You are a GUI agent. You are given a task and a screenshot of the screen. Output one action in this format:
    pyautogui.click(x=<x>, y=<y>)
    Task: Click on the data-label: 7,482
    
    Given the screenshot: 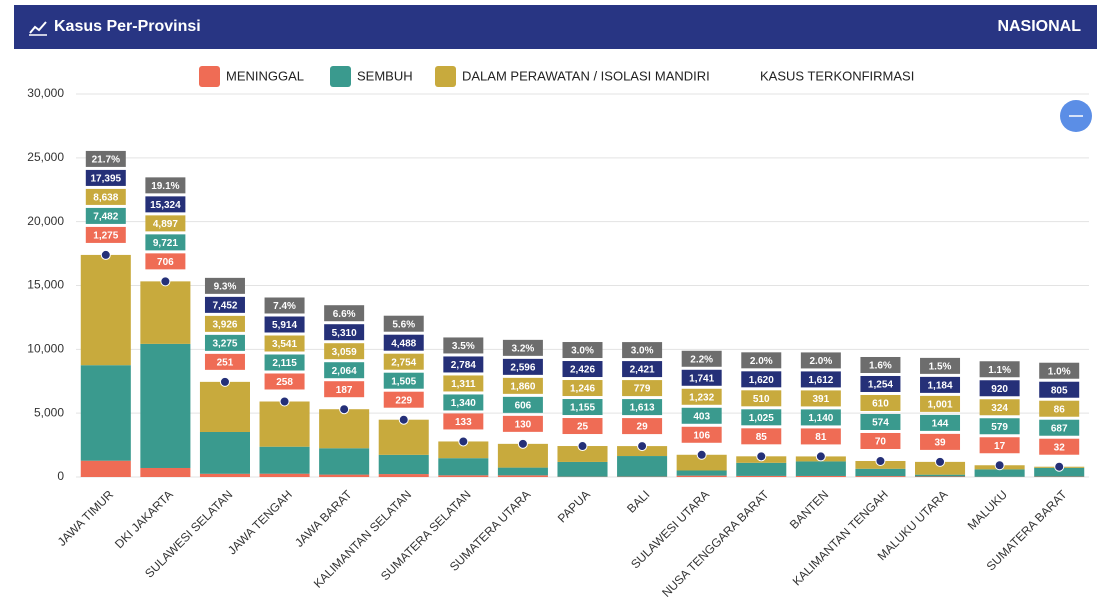 What is the action you would take?
    pyautogui.click(x=105, y=217)
    